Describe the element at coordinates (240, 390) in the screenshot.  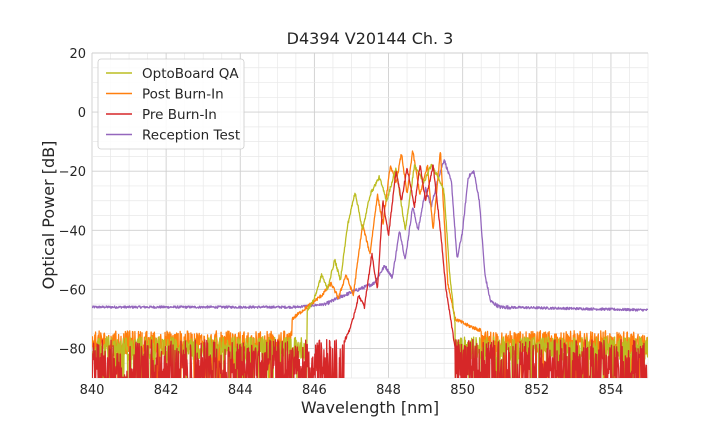
I see `x-tick-label: 844` at that location.